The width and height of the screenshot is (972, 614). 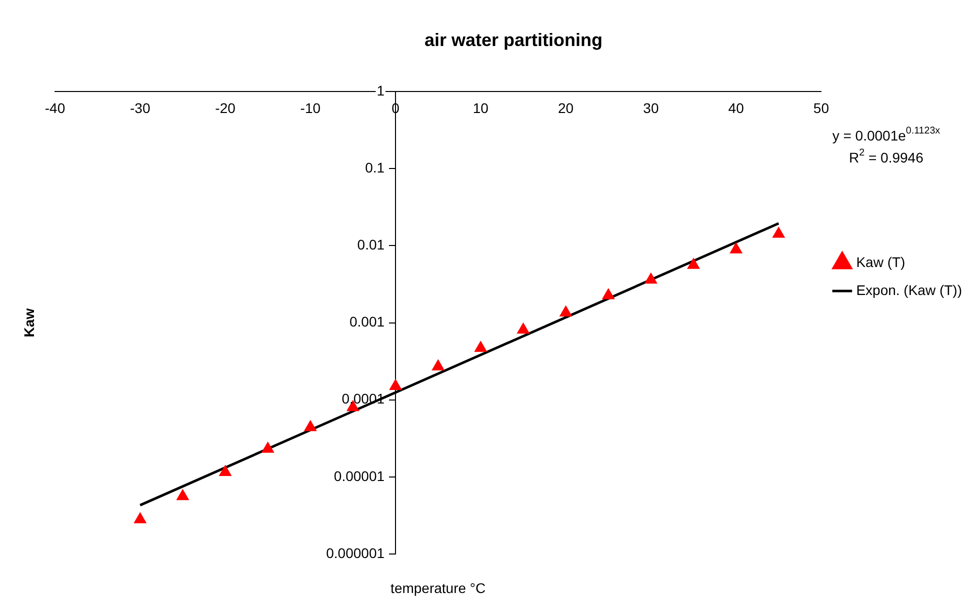 I want to click on x-tick-label: 50, so click(x=821, y=108).